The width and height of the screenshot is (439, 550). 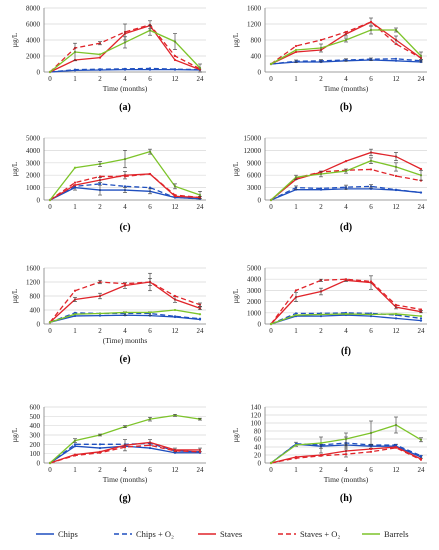 What do you see at coordinates (35, 408) in the screenshot?
I see `y-tick-label: 600` at bounding box center [35, 408].